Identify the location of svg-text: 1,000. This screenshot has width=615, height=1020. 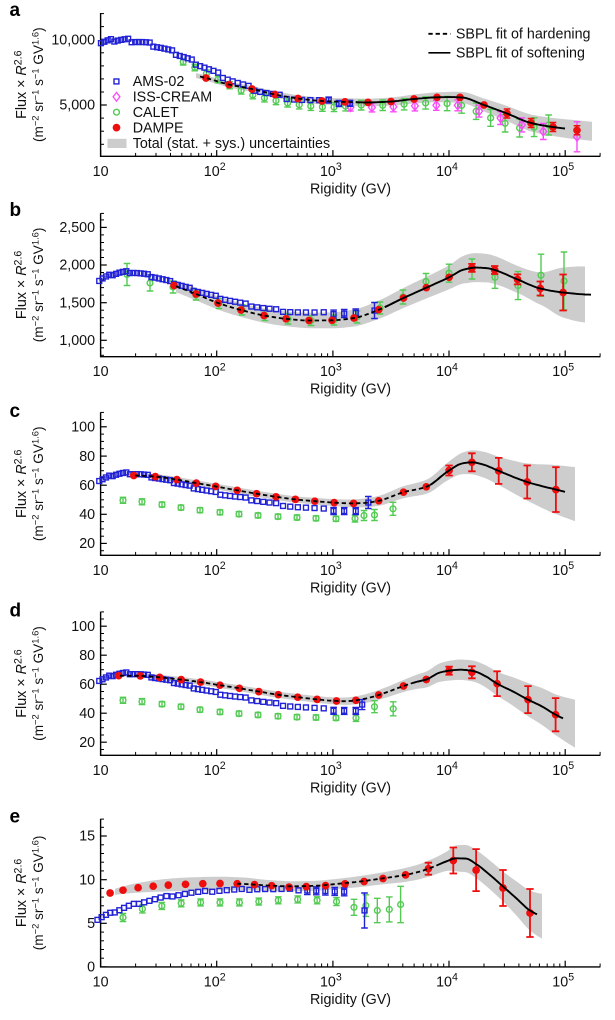
(77, 341).